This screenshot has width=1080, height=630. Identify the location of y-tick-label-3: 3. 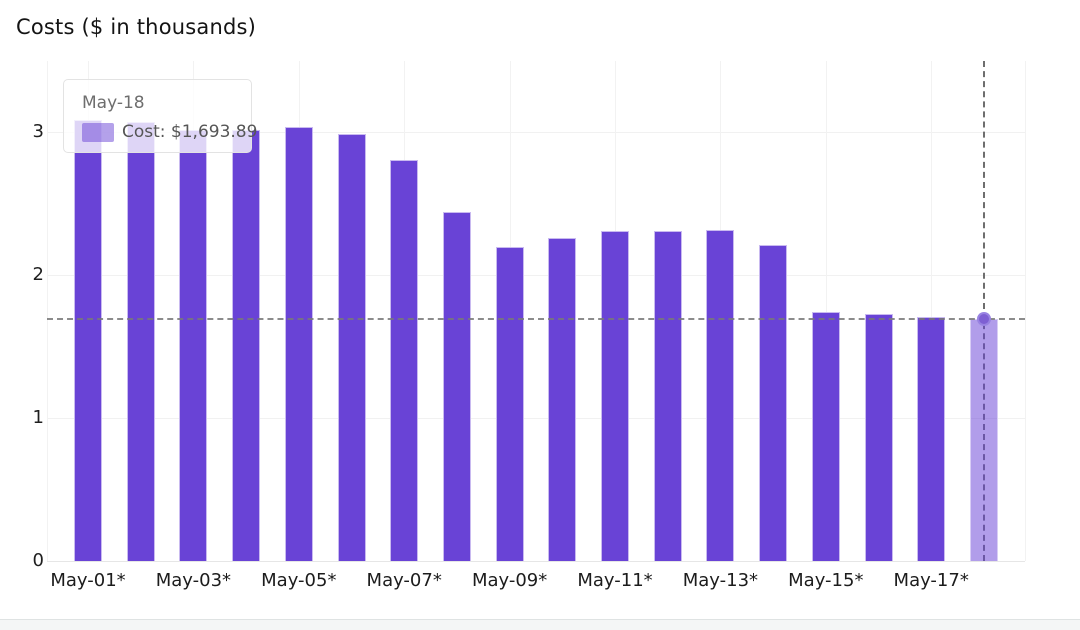
(38, 132).